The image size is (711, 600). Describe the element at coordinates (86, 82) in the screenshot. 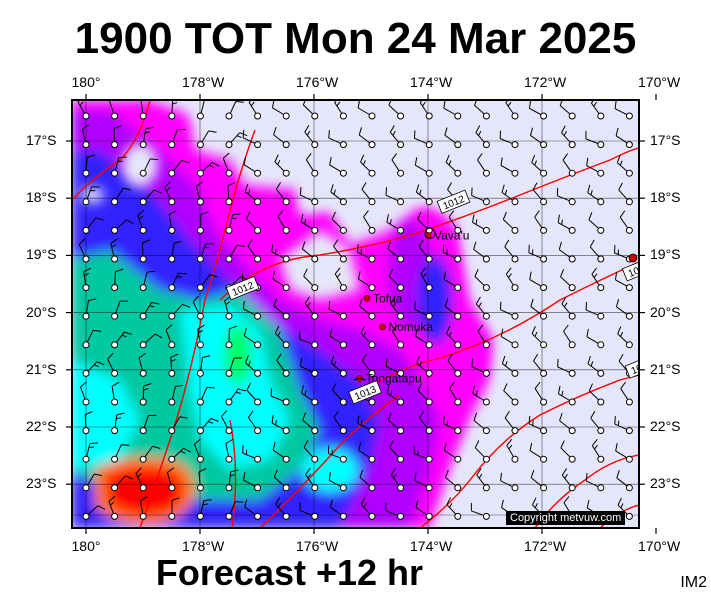

I see `lon-tick-label-top: 180°` at that location.